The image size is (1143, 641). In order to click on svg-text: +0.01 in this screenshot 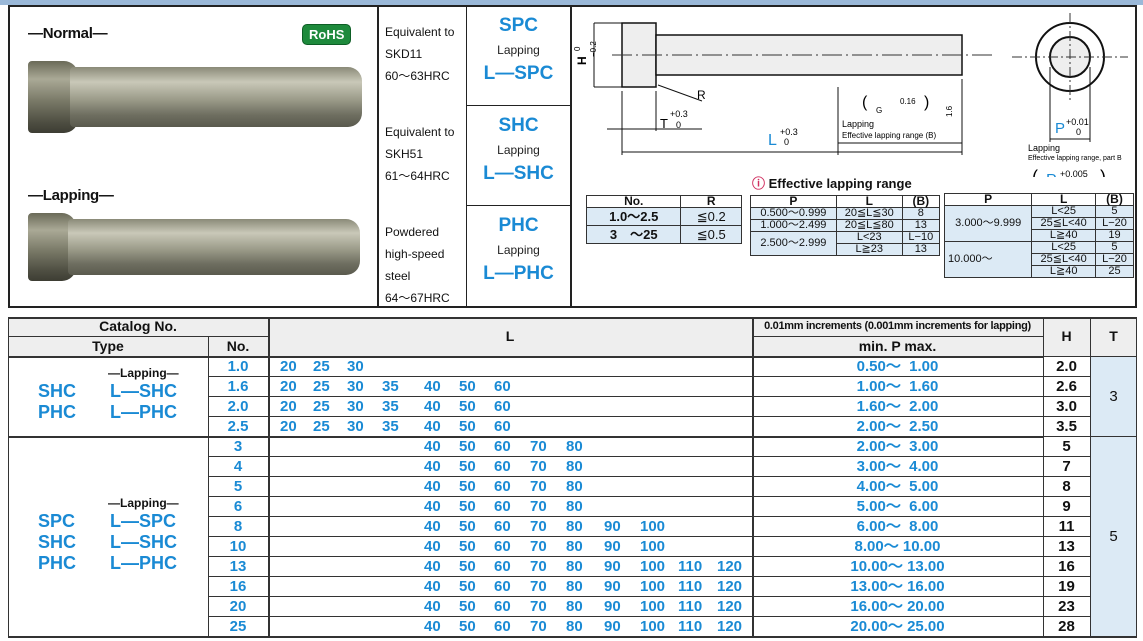, I will do `click(1077, 122)`.